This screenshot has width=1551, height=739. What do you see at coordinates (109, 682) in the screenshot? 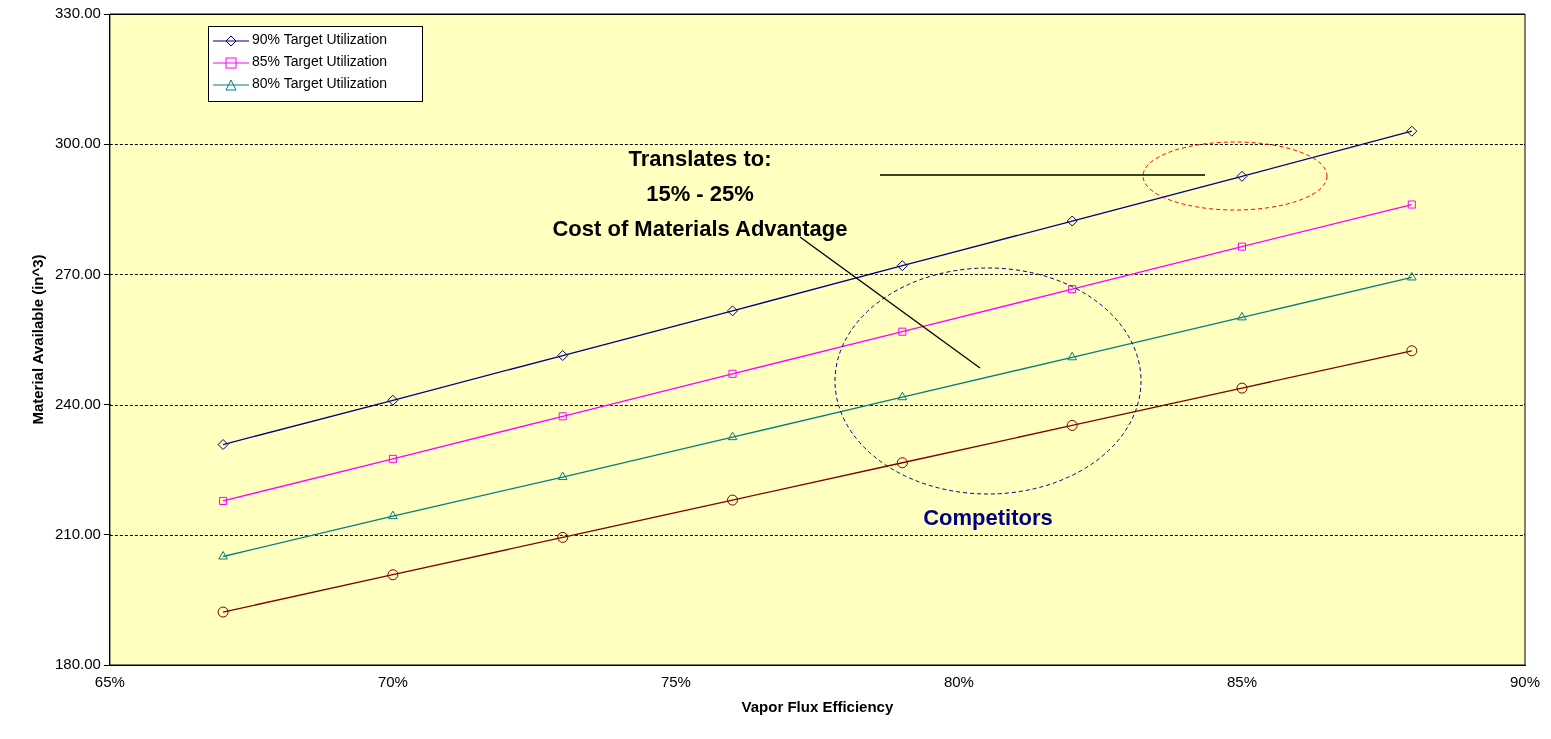
I see `x-tick-label: 65%` at bounding box center [109, 682].